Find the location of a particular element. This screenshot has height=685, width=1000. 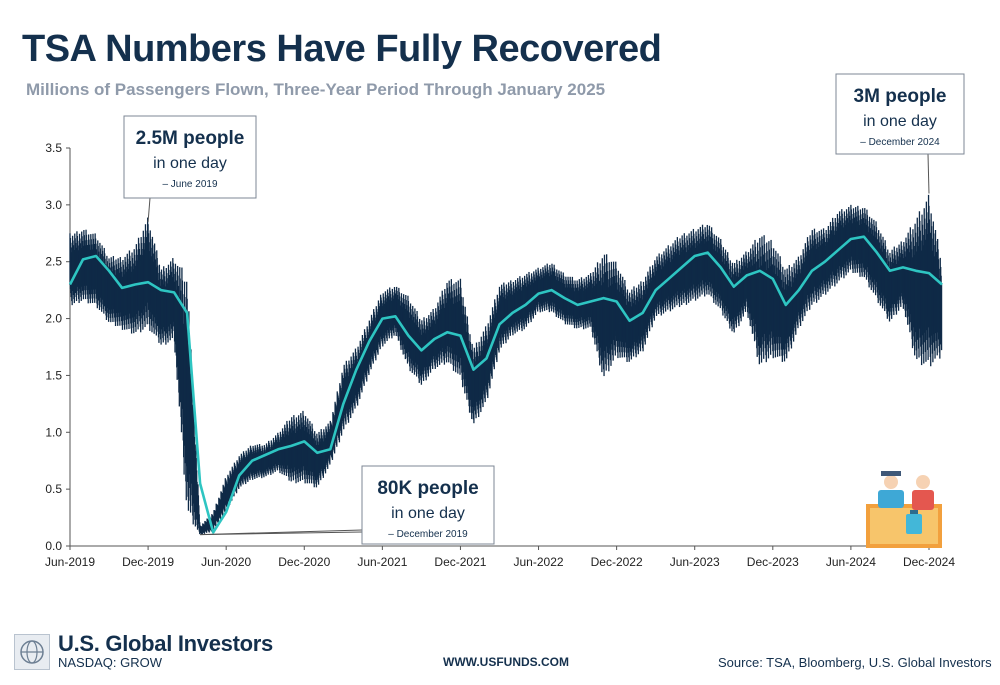

annotation-date: – December 2024 is located at coordinates (900, 142).